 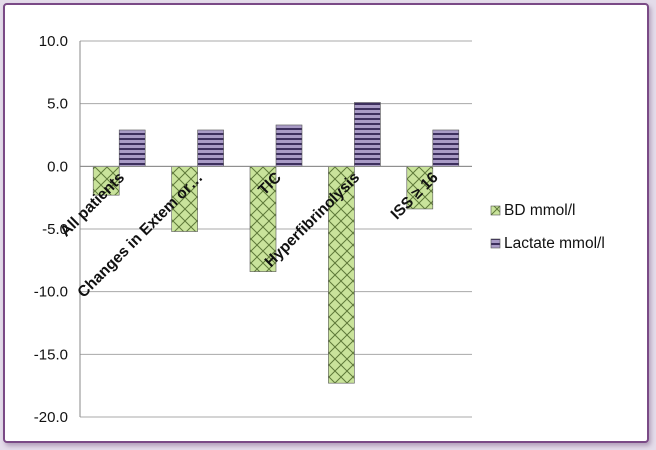 What do you see at coordinates (554, 243) in the screenshot?
I see `legend-label-lactate: Lactate mmol/l` at bounding box center [554, 243].